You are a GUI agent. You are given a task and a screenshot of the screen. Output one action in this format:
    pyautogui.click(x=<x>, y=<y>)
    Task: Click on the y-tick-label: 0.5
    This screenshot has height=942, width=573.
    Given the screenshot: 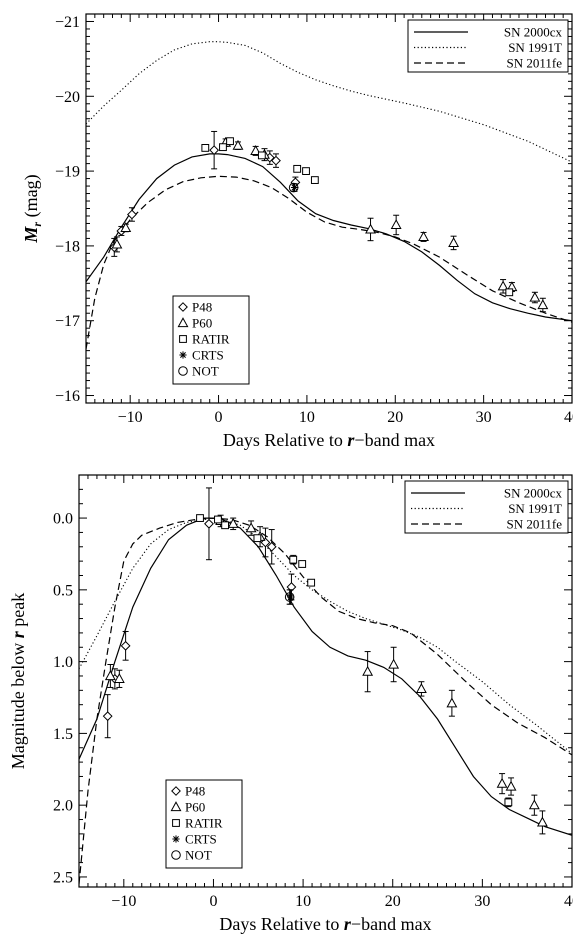 What is the action you would take?
    pyautogui.click(x=63, y=590)
    